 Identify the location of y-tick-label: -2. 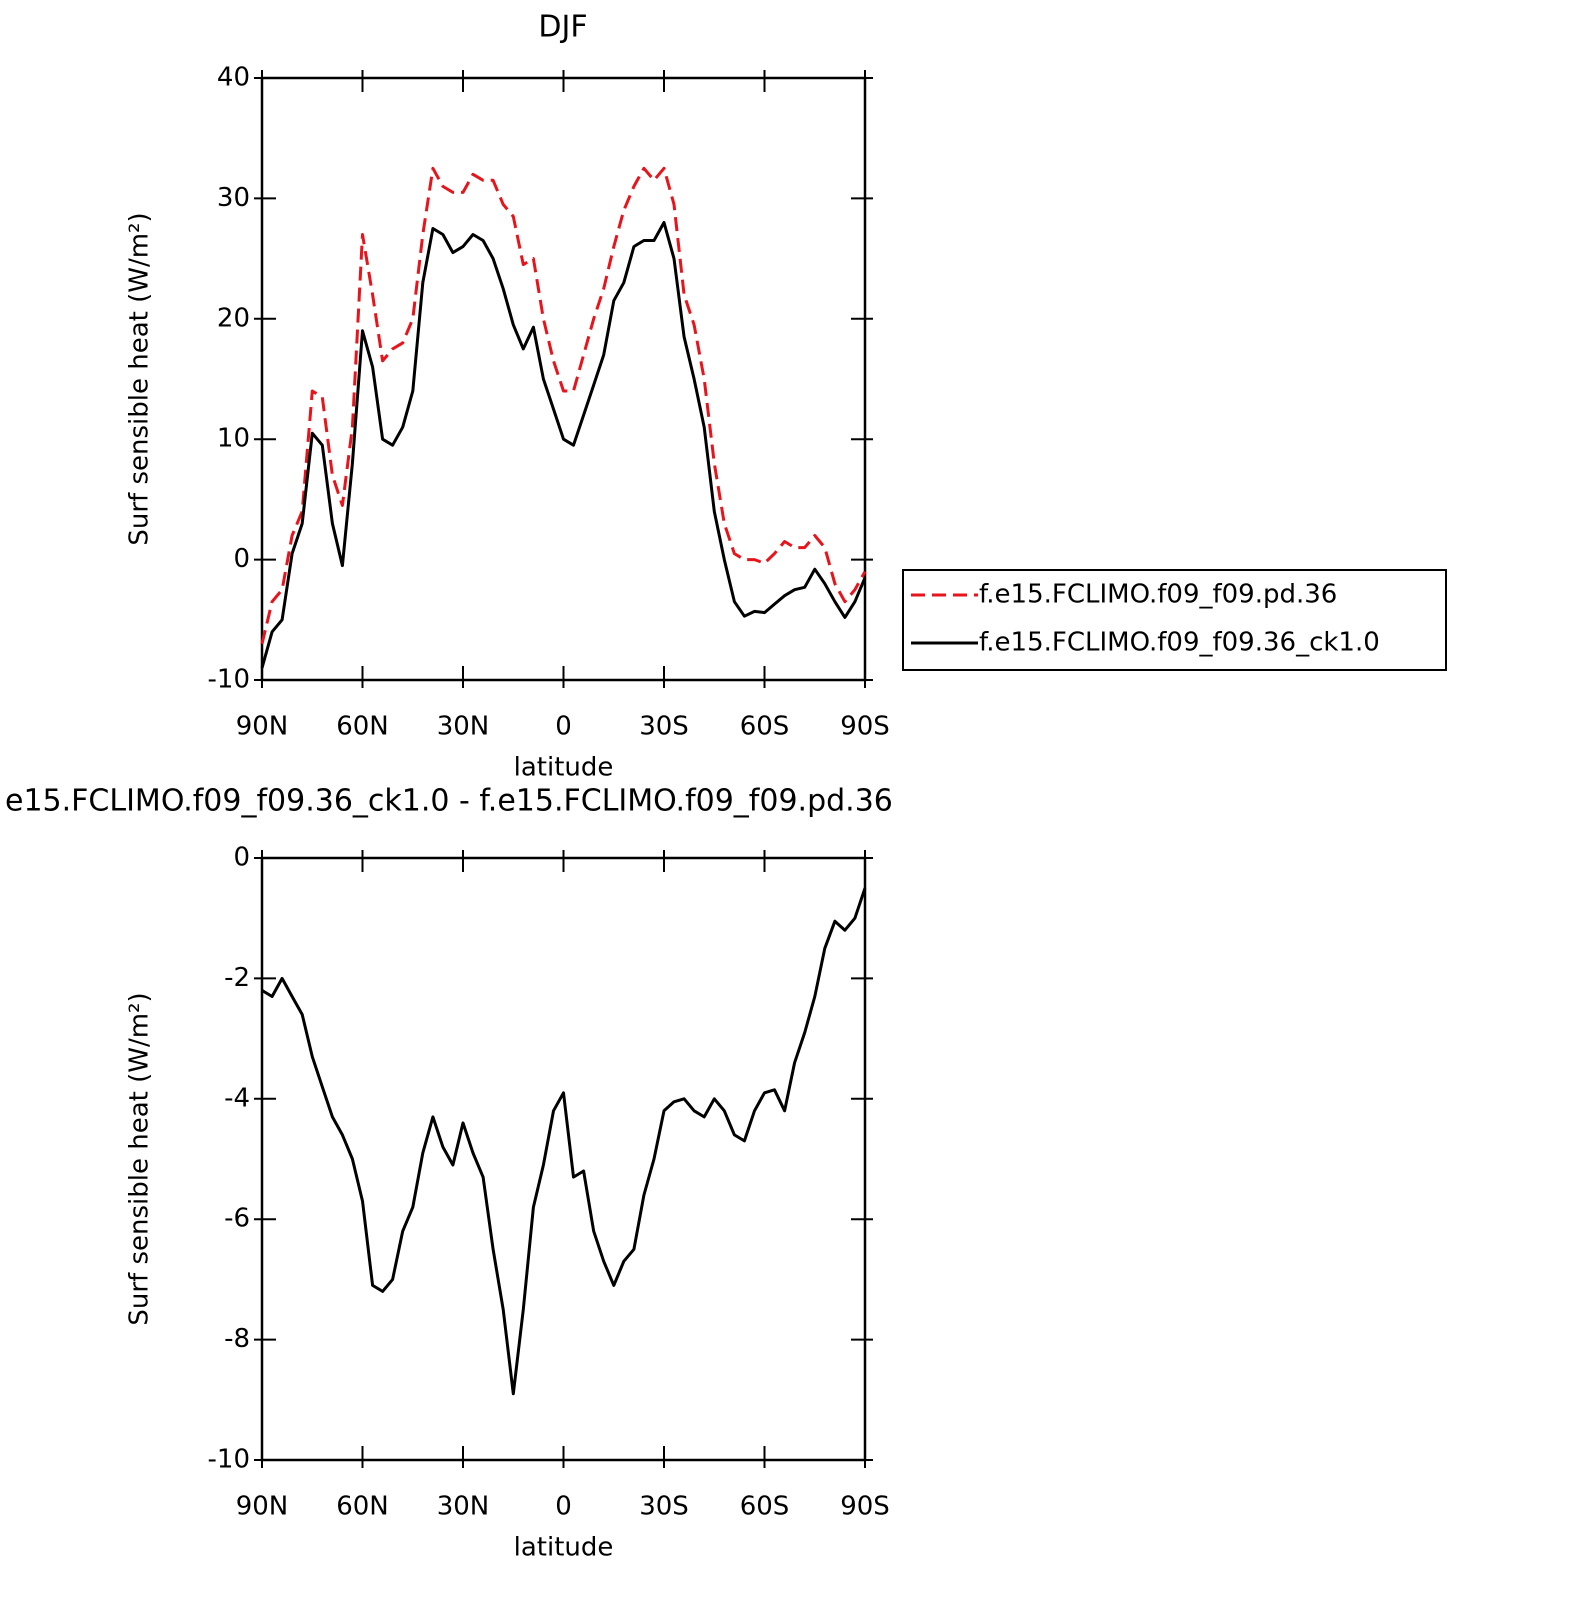
(237, 978).